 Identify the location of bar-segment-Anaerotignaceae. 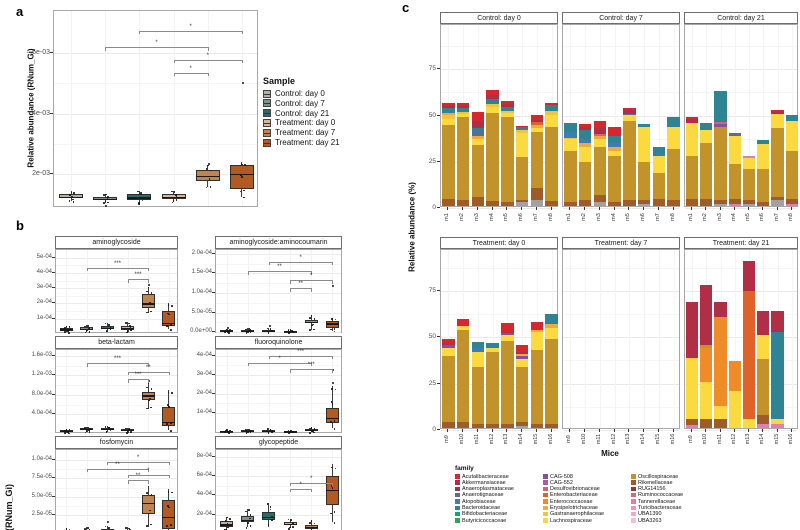
(734, 134).